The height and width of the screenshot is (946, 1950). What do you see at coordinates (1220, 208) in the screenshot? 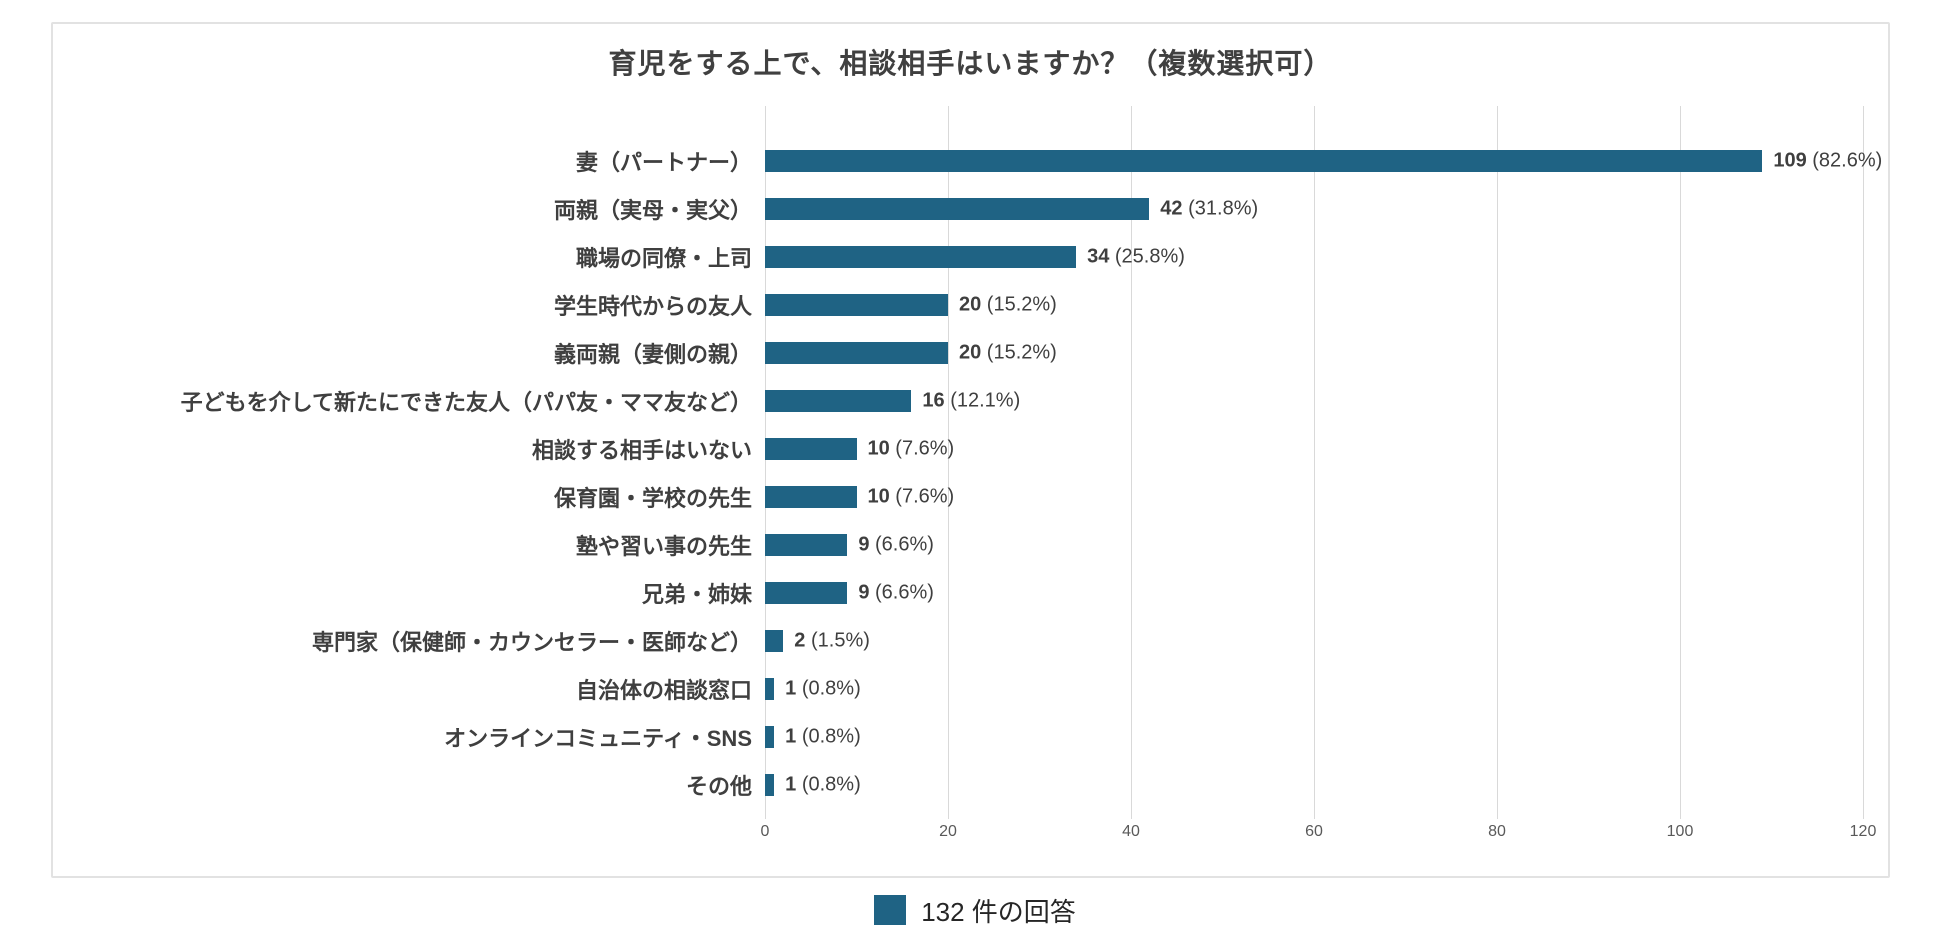
I see `value-percent: (31.8%)` at bounding box center [1220, 208].